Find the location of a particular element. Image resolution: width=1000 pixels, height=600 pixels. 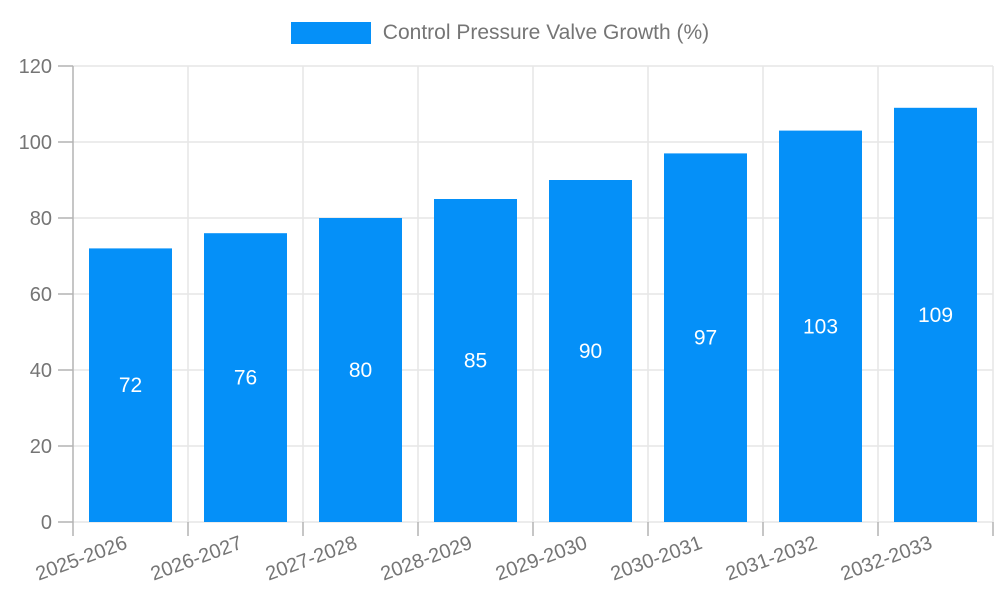

y-tick-label: 0 is located at coordinates (46, 523).